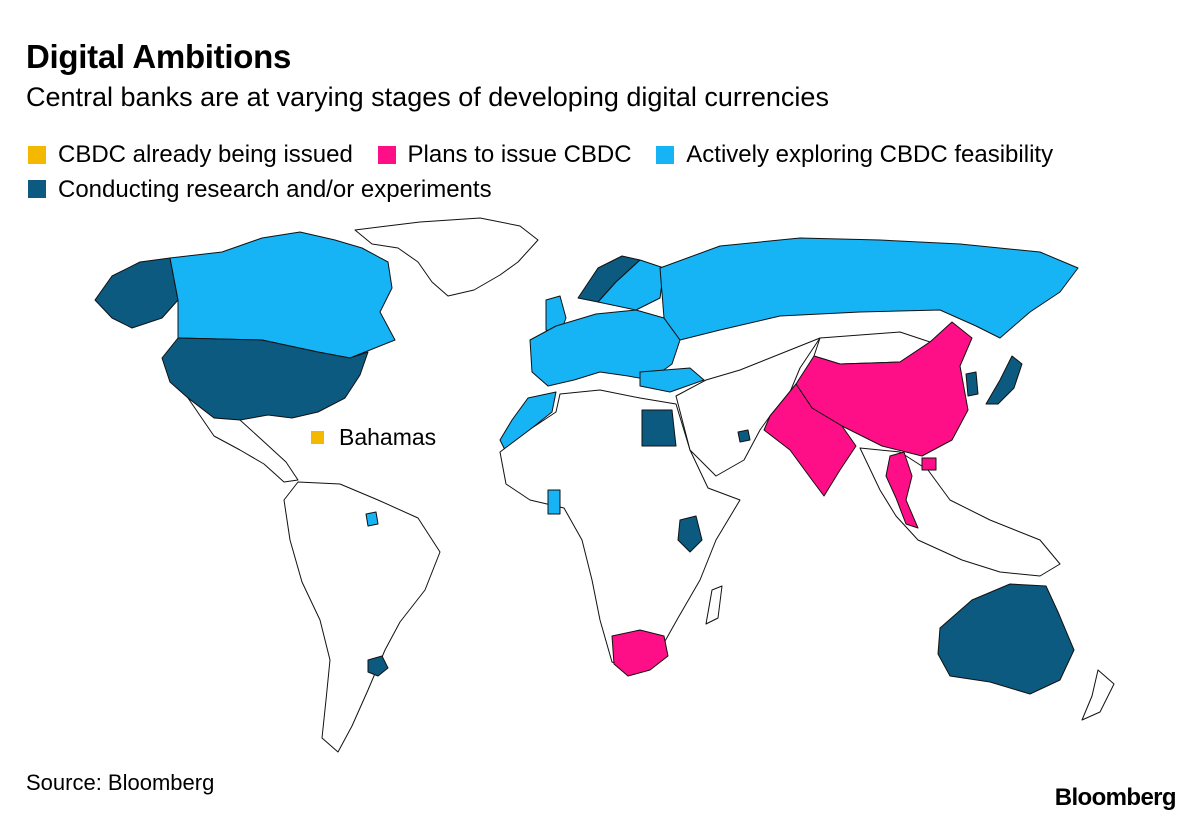 The height and width of the screenshot is (820, 1200). Describe the element at coordinates (528, 422) in the screenshot. I see `region-morocco` at that location.